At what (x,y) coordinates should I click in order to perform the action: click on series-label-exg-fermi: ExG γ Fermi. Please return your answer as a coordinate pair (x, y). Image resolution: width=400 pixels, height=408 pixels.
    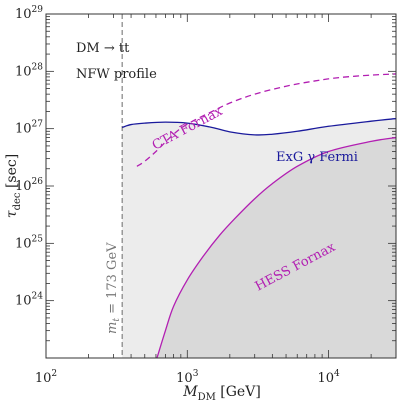
    Looking at the image, I should click on (317, 157).